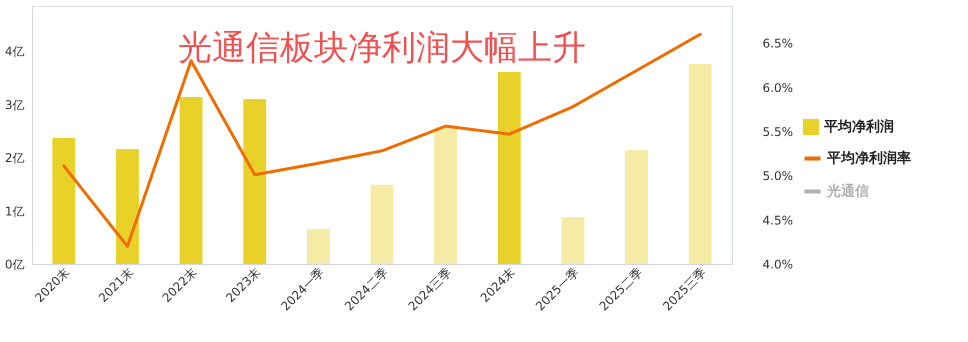 This screenshot has width=968, height=342. What do you see at coordinates (777, 220) in the screenshot?
I see `y2-tick-label: 4.5%` at bounding box center [777, 220].